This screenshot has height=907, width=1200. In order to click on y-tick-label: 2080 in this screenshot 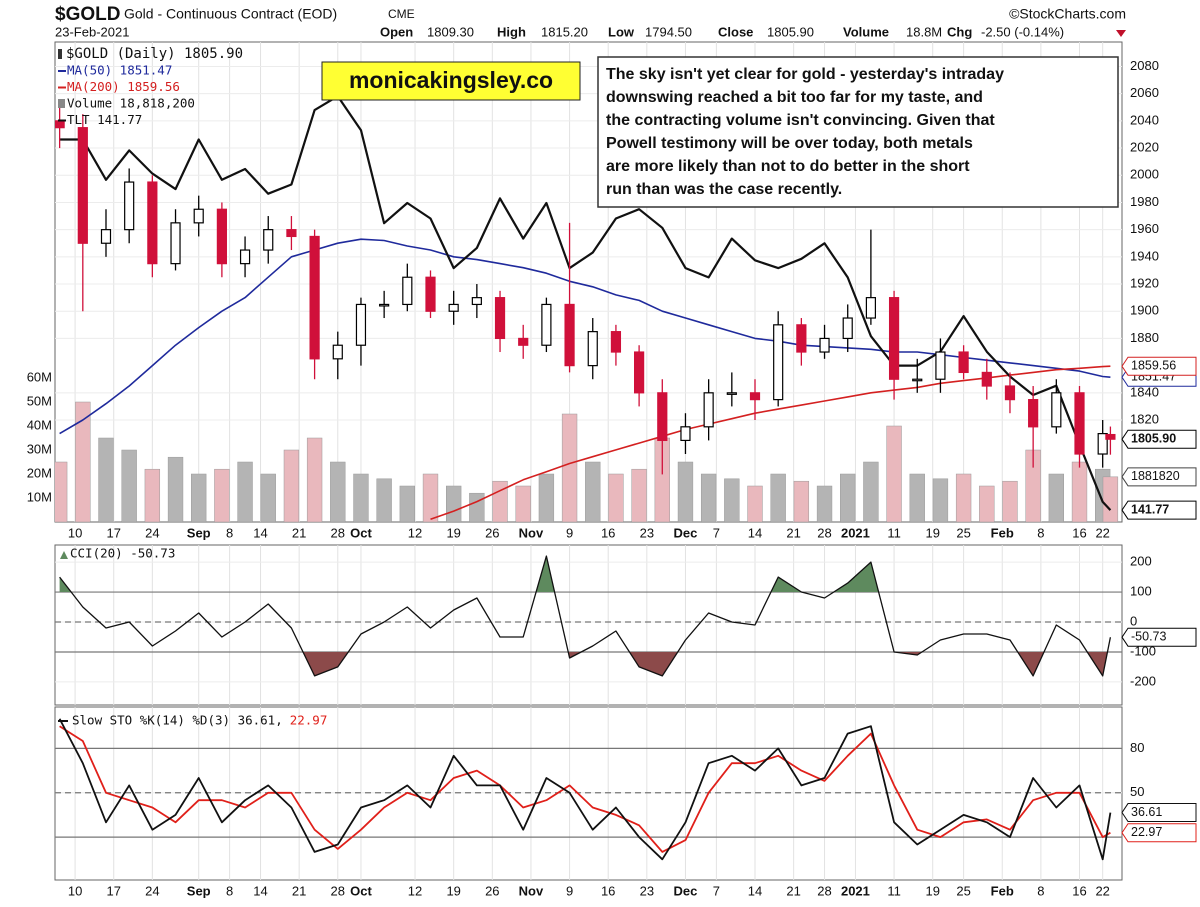, I will do `click(1144, 65)`.